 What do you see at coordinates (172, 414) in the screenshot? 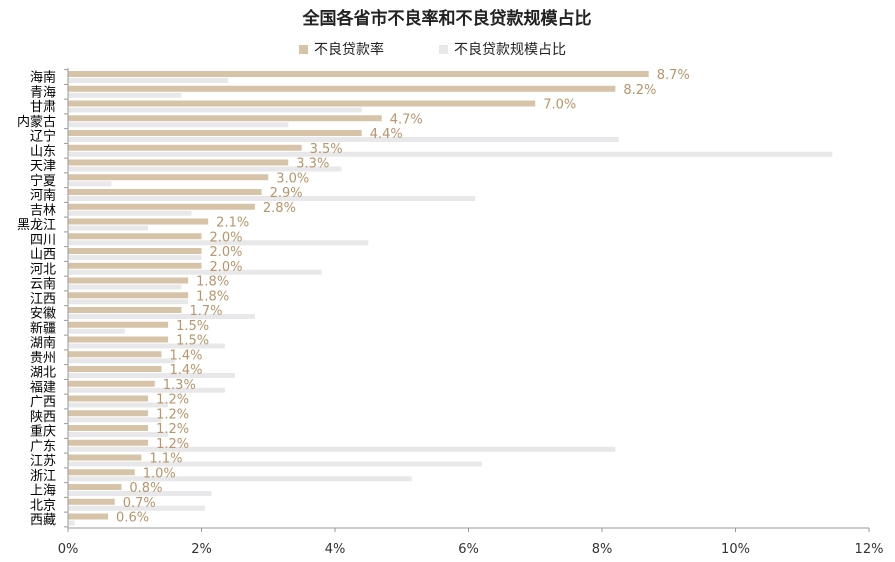
I see `data-label-npl-ratio-23: 1.2%` at bounding box center [172, 414].